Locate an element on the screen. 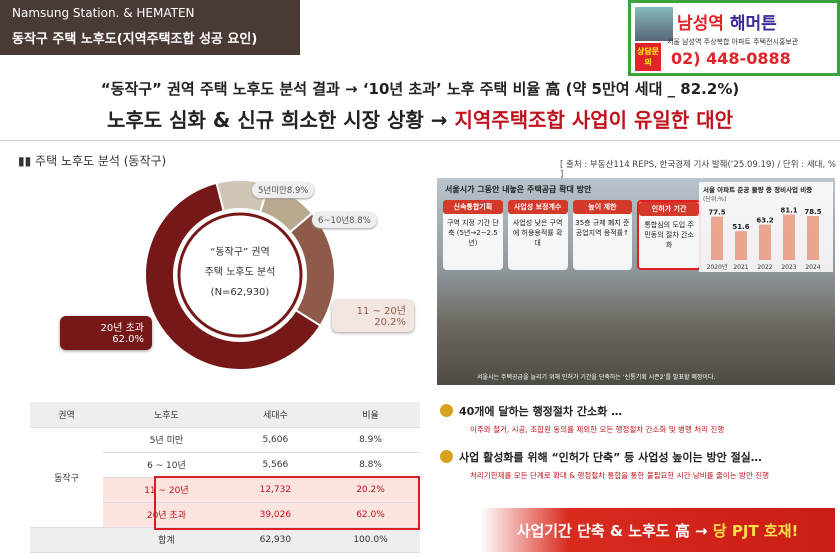 The height and width of the screenshot is (559, 840). brand: Namsung Station. & HEMATEN is located at coordinates (103, 13).